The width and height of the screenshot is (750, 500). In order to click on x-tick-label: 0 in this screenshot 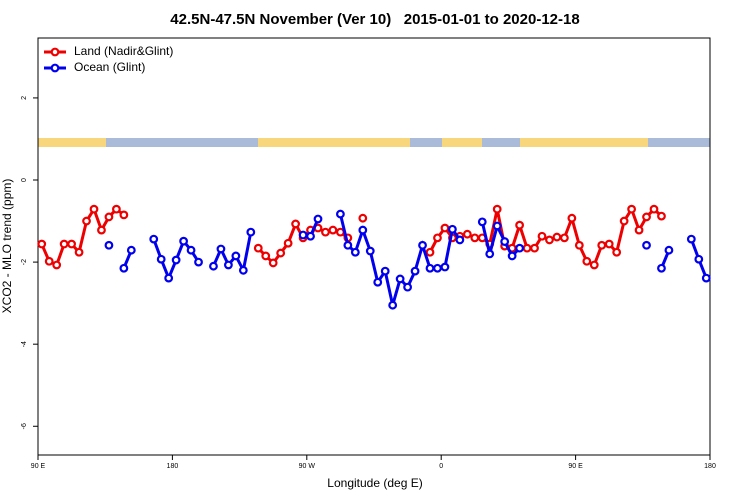, I will do `click(441, 466)`.